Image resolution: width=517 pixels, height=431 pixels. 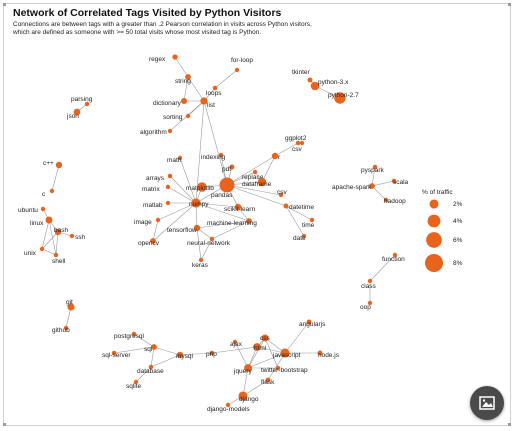 I want to click on node-jquery: jquery, so click(x=242, y=369).